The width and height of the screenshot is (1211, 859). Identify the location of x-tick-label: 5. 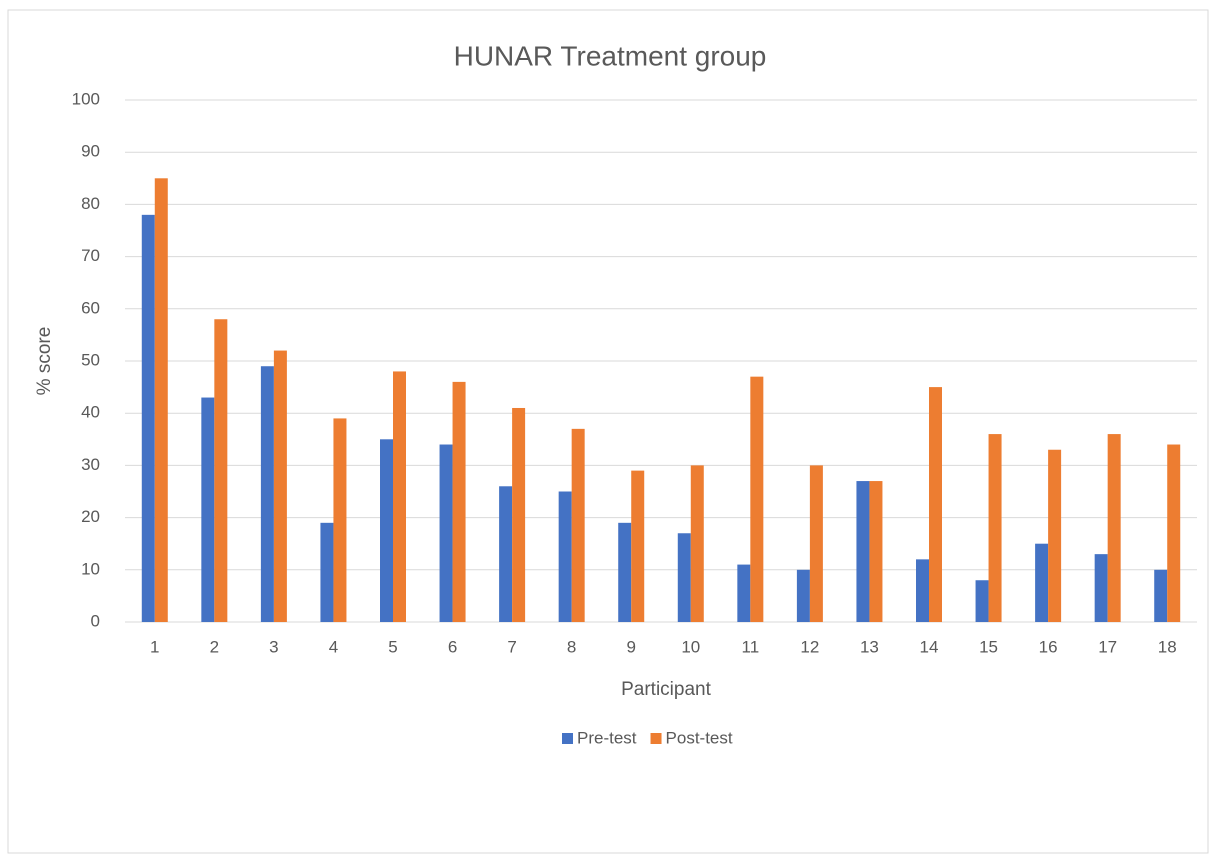
(392, 646).